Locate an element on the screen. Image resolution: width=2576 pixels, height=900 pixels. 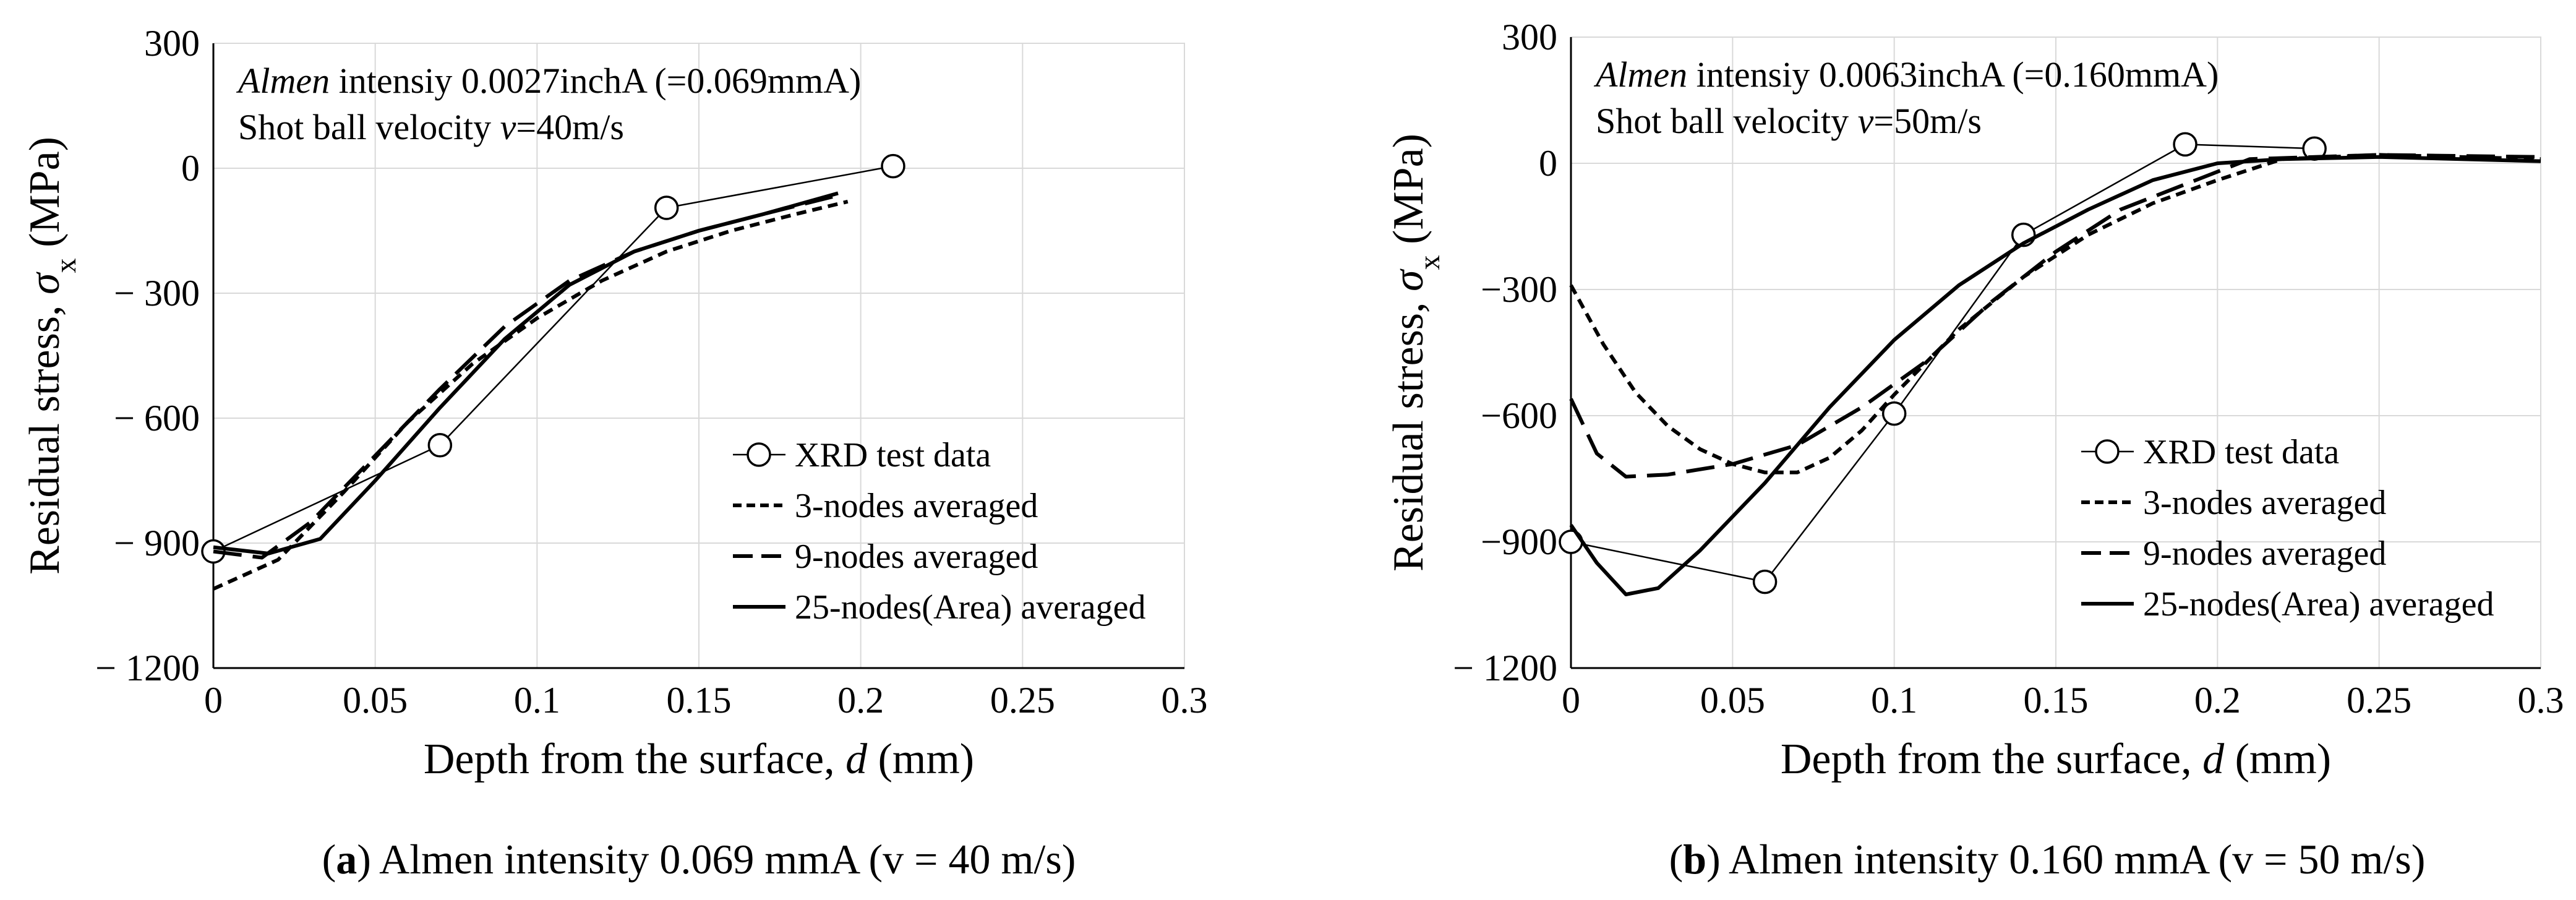
annotation-velocity-value: =40m/s is located at coordinates (570, 127).